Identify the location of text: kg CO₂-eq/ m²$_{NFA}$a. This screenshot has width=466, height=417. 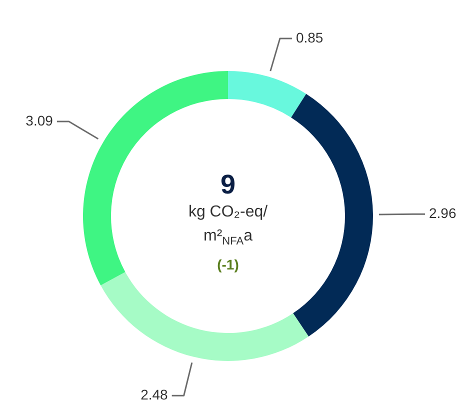
(228, 226).